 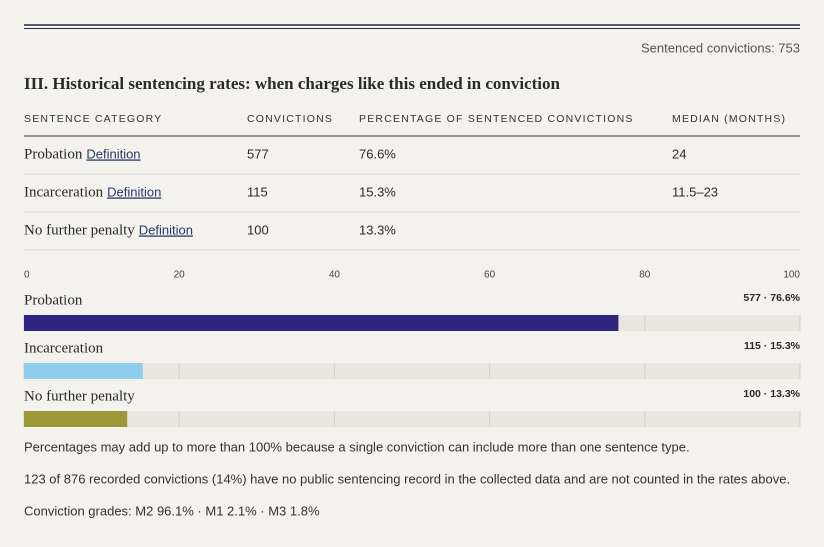 What do you see at coordinates (679, 153) in the screenshot?
I see `median: 24` at bounding box center [679, 153].